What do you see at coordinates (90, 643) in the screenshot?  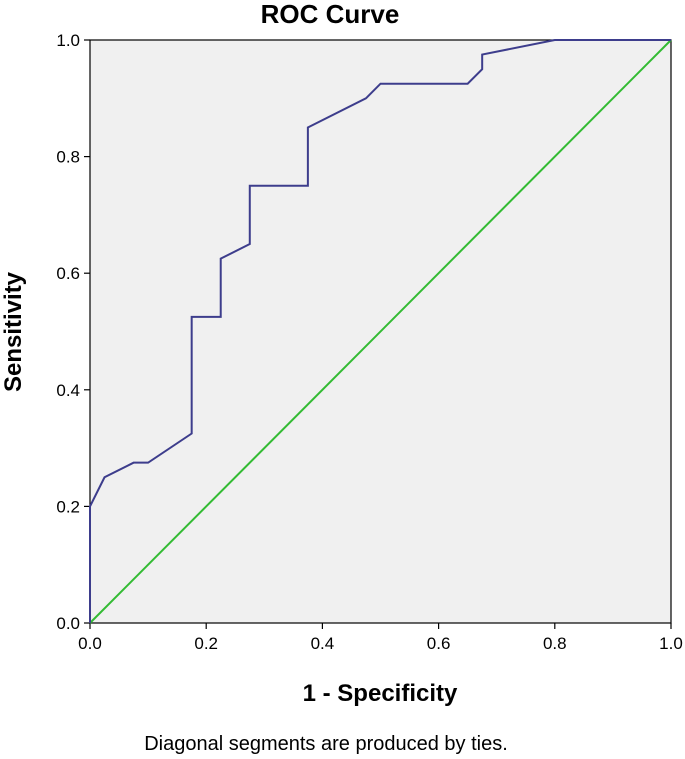 I see `x-tick-label: 0.0` at bounding box center [90, 643].